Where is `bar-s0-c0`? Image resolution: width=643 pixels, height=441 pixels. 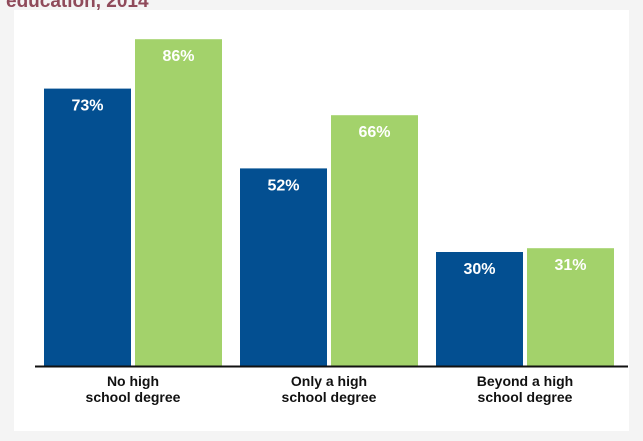 bar-s0-c0 is located at coordinates (87, 227).